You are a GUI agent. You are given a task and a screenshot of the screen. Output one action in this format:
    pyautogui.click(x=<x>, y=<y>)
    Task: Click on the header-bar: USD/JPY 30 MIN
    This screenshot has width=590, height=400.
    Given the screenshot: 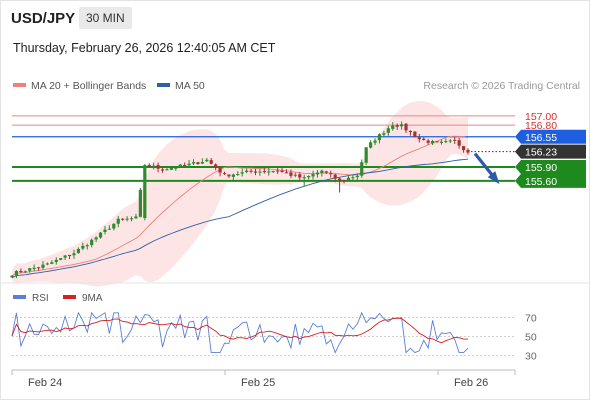 What is the action you would take?
    pyautogui.click(x=295, y=18)
    